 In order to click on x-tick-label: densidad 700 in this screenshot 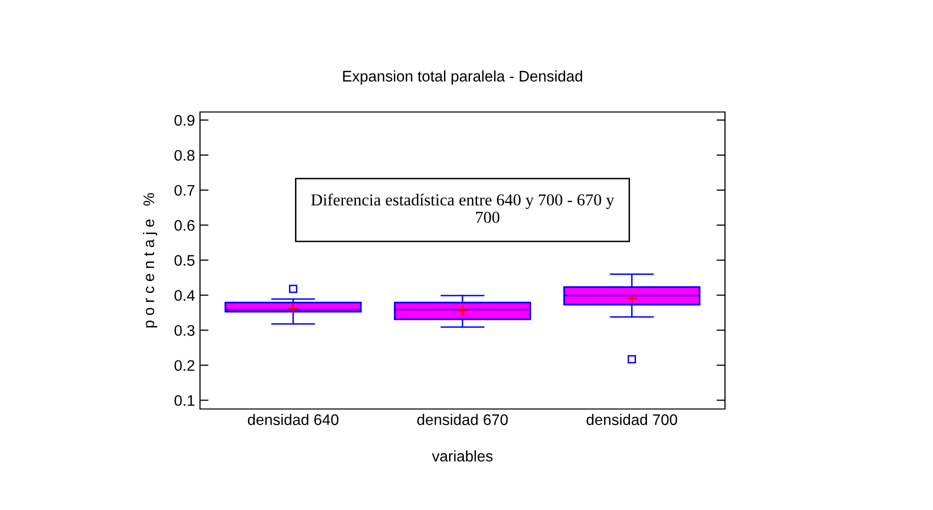, I will do `click(632, 420)`.